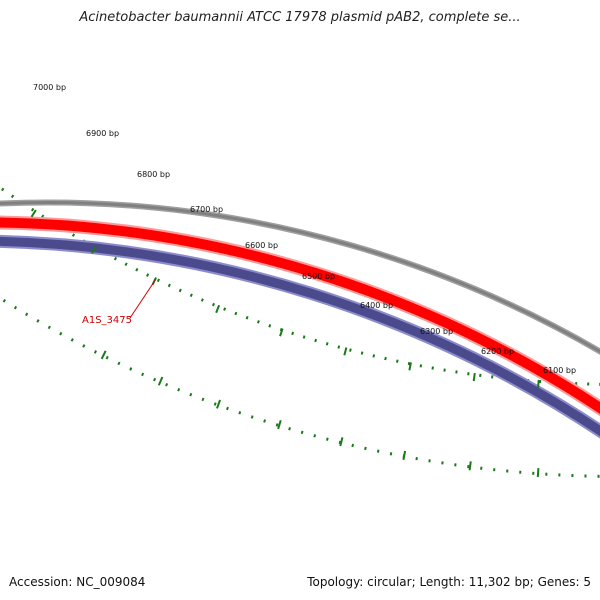 The height and width of the screenshot is (600, 600). Describe the element at coordinates (376, 305) in the screenshot. I see `bp-label: 6400 bp` at that location.